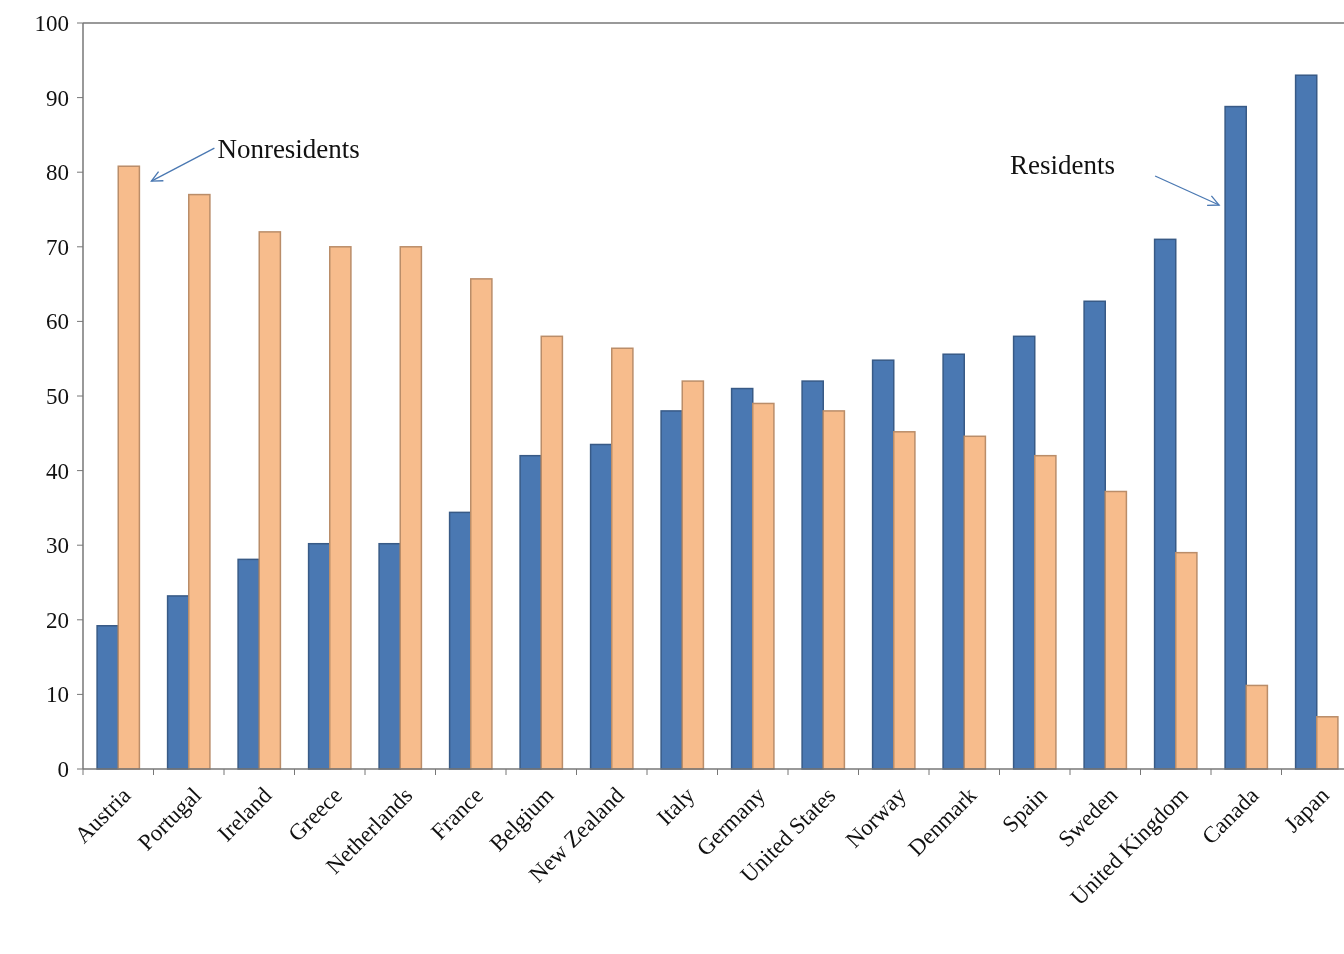 This screenshot has width=1344, height=954. I want to click on annotation: Nonresidents, so click(288, 148).